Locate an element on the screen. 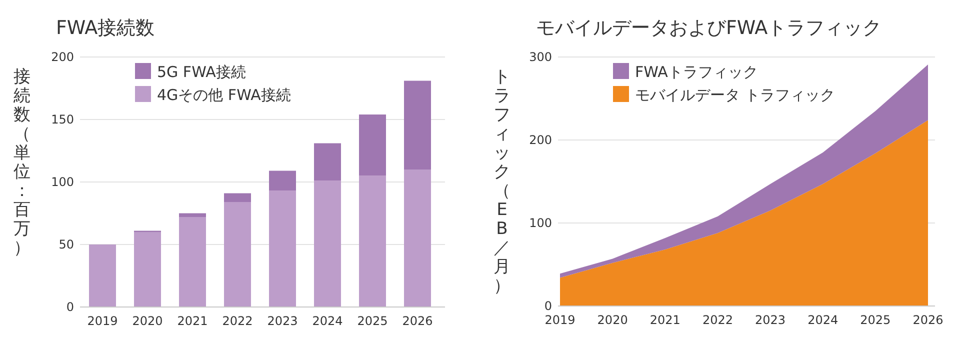  legend-label: 5G FWA接続 is located at coordinates (201, 72).